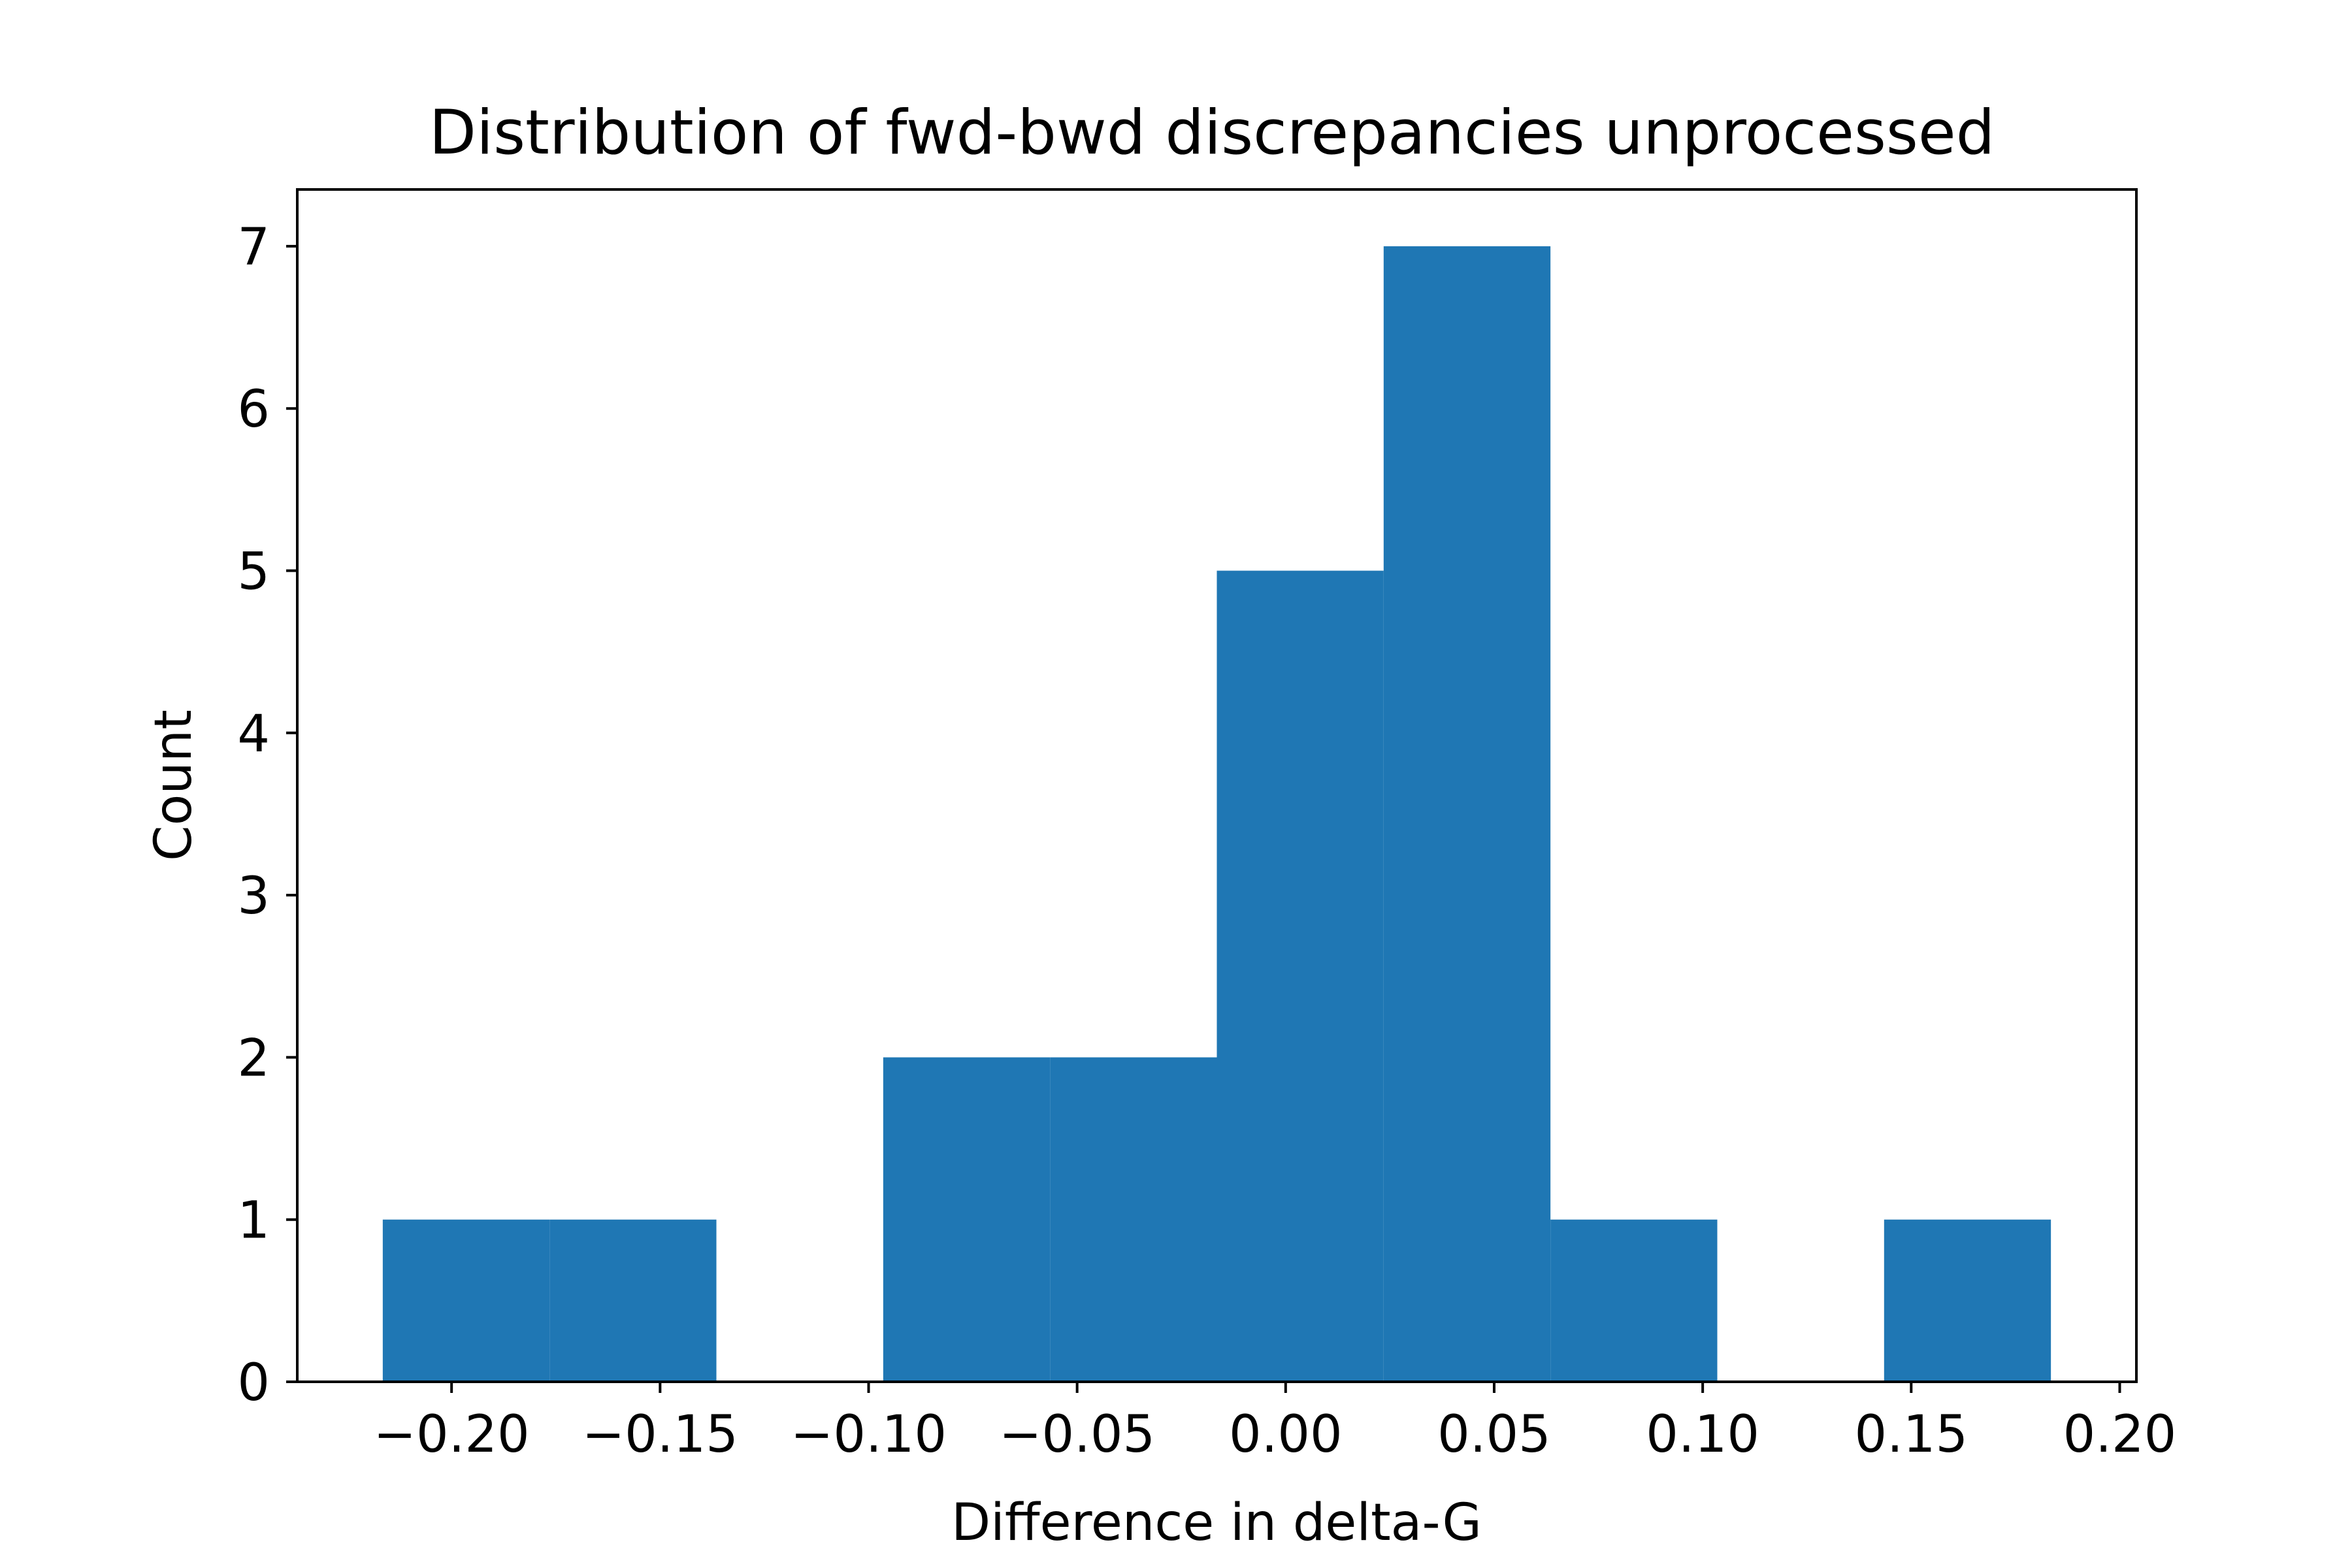  I want to click on x-tick-label: 0.15, so click(1911, 1434).